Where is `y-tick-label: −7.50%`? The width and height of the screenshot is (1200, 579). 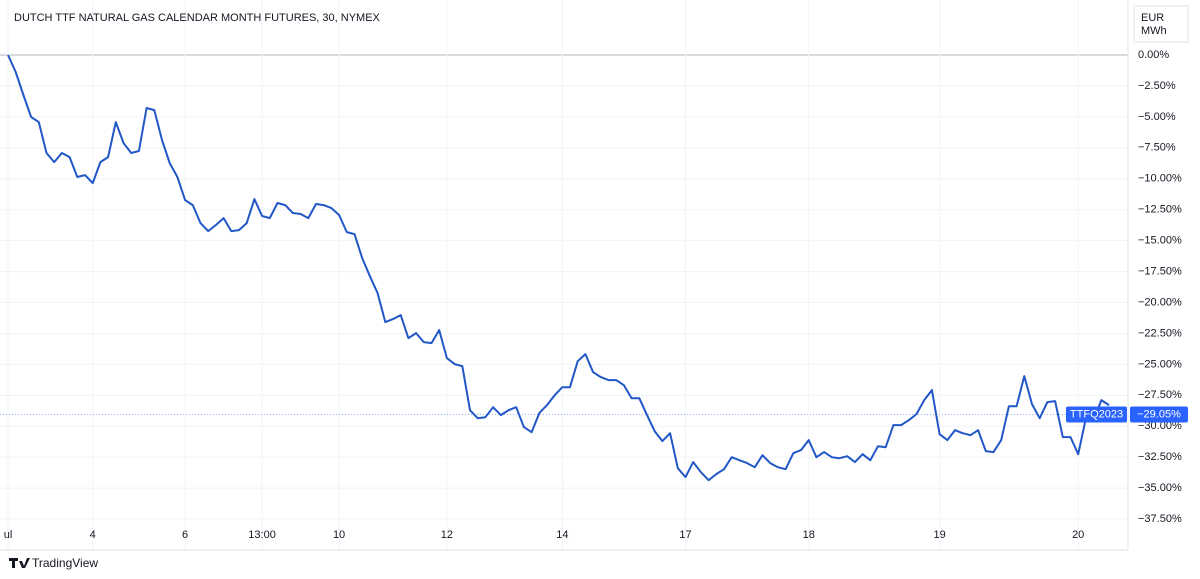 y-tick-label: −7.50% is located at coordinates (1157, 148).